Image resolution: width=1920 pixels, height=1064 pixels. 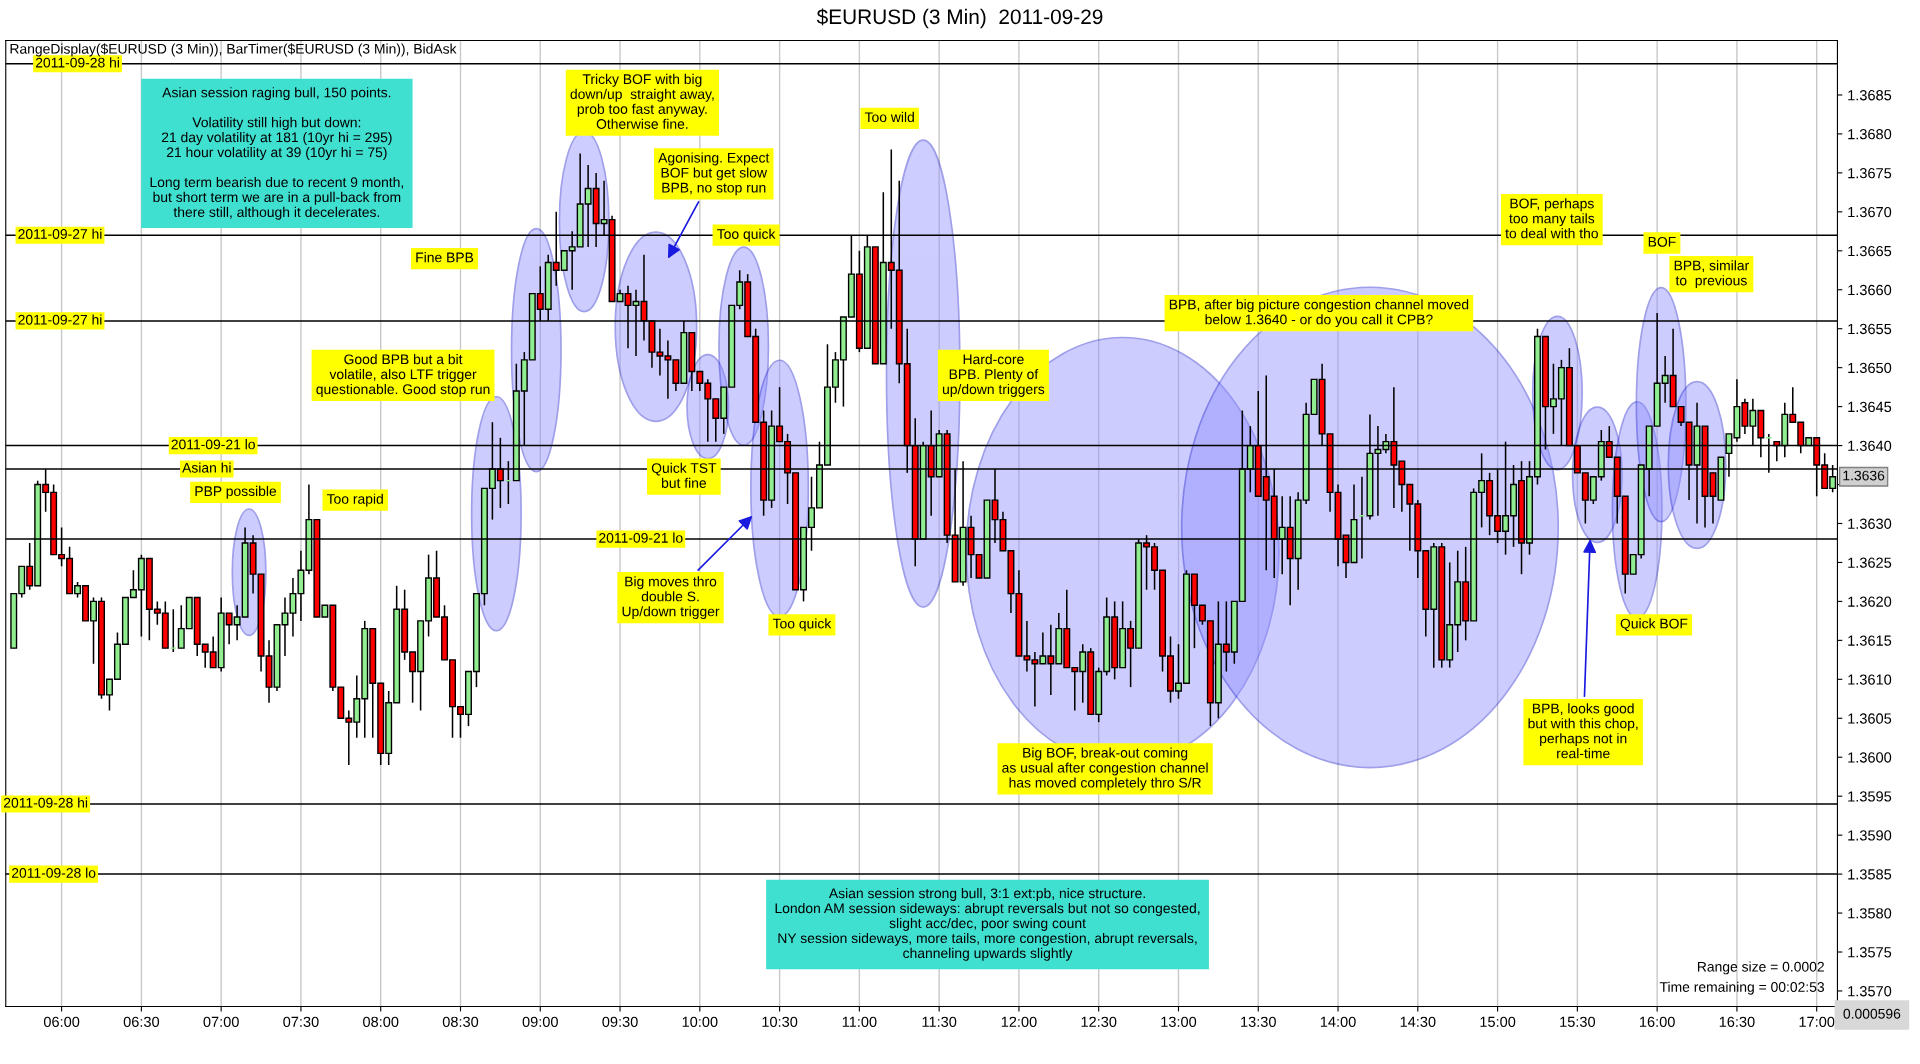 What do you see at coordinates (61, 1021) in the screenshot?
I see `x-tick-label: 06:00` at bounding box center [61, 1021].